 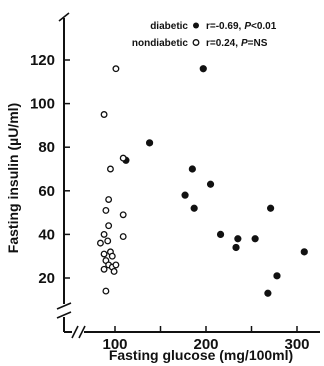 I want to click on x-tick-label: 100, so click(x=114, y=344).